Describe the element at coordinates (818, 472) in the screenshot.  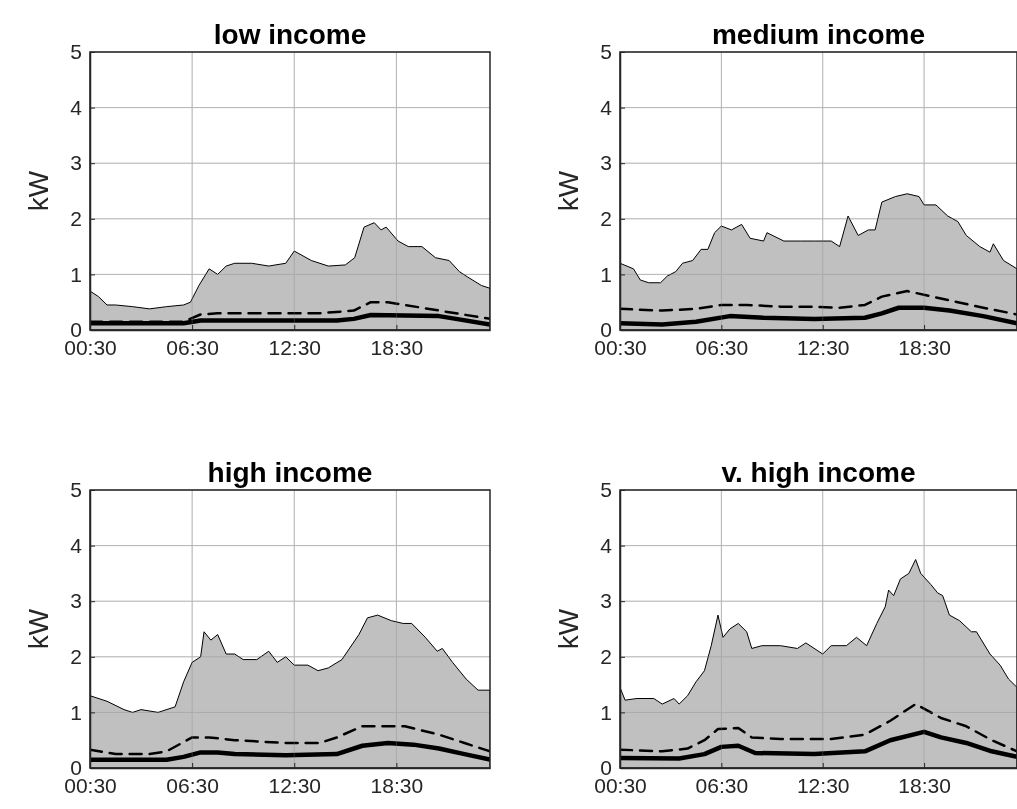
I see `chart-title: v. high income` at that location.